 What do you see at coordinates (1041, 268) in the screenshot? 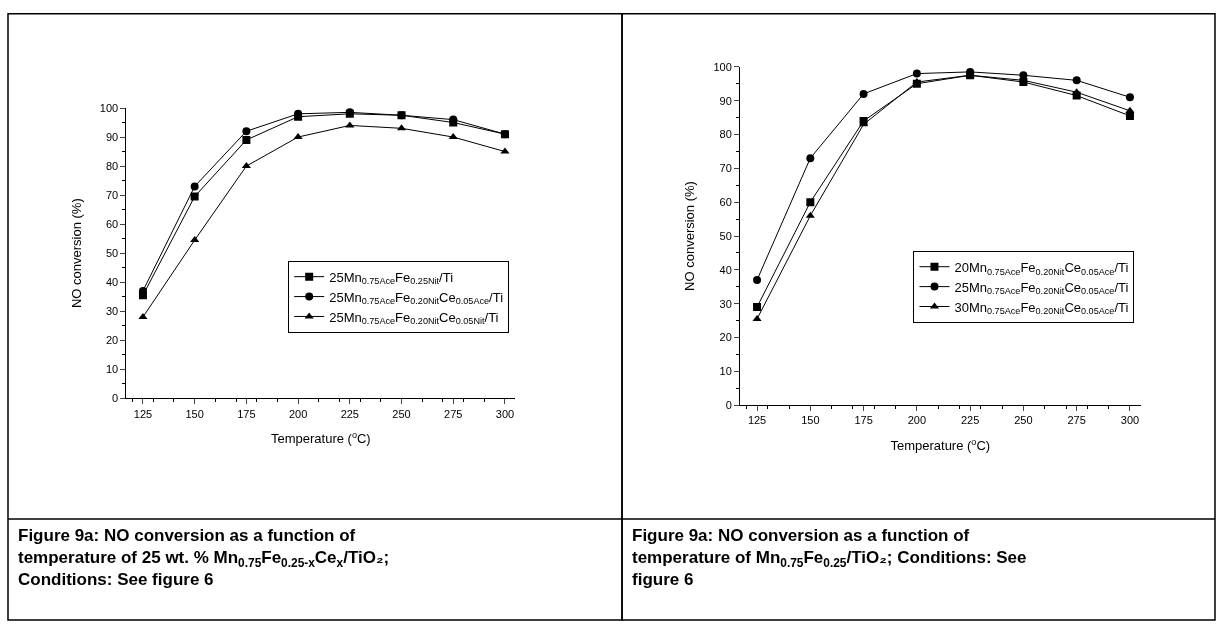
I see `legend-label: 20Mn$_{0.75Ace}$Fe$_{0.20Nit}$Ce$_{0.05Ace}$/Ti` at bounding box center [1041, 268].